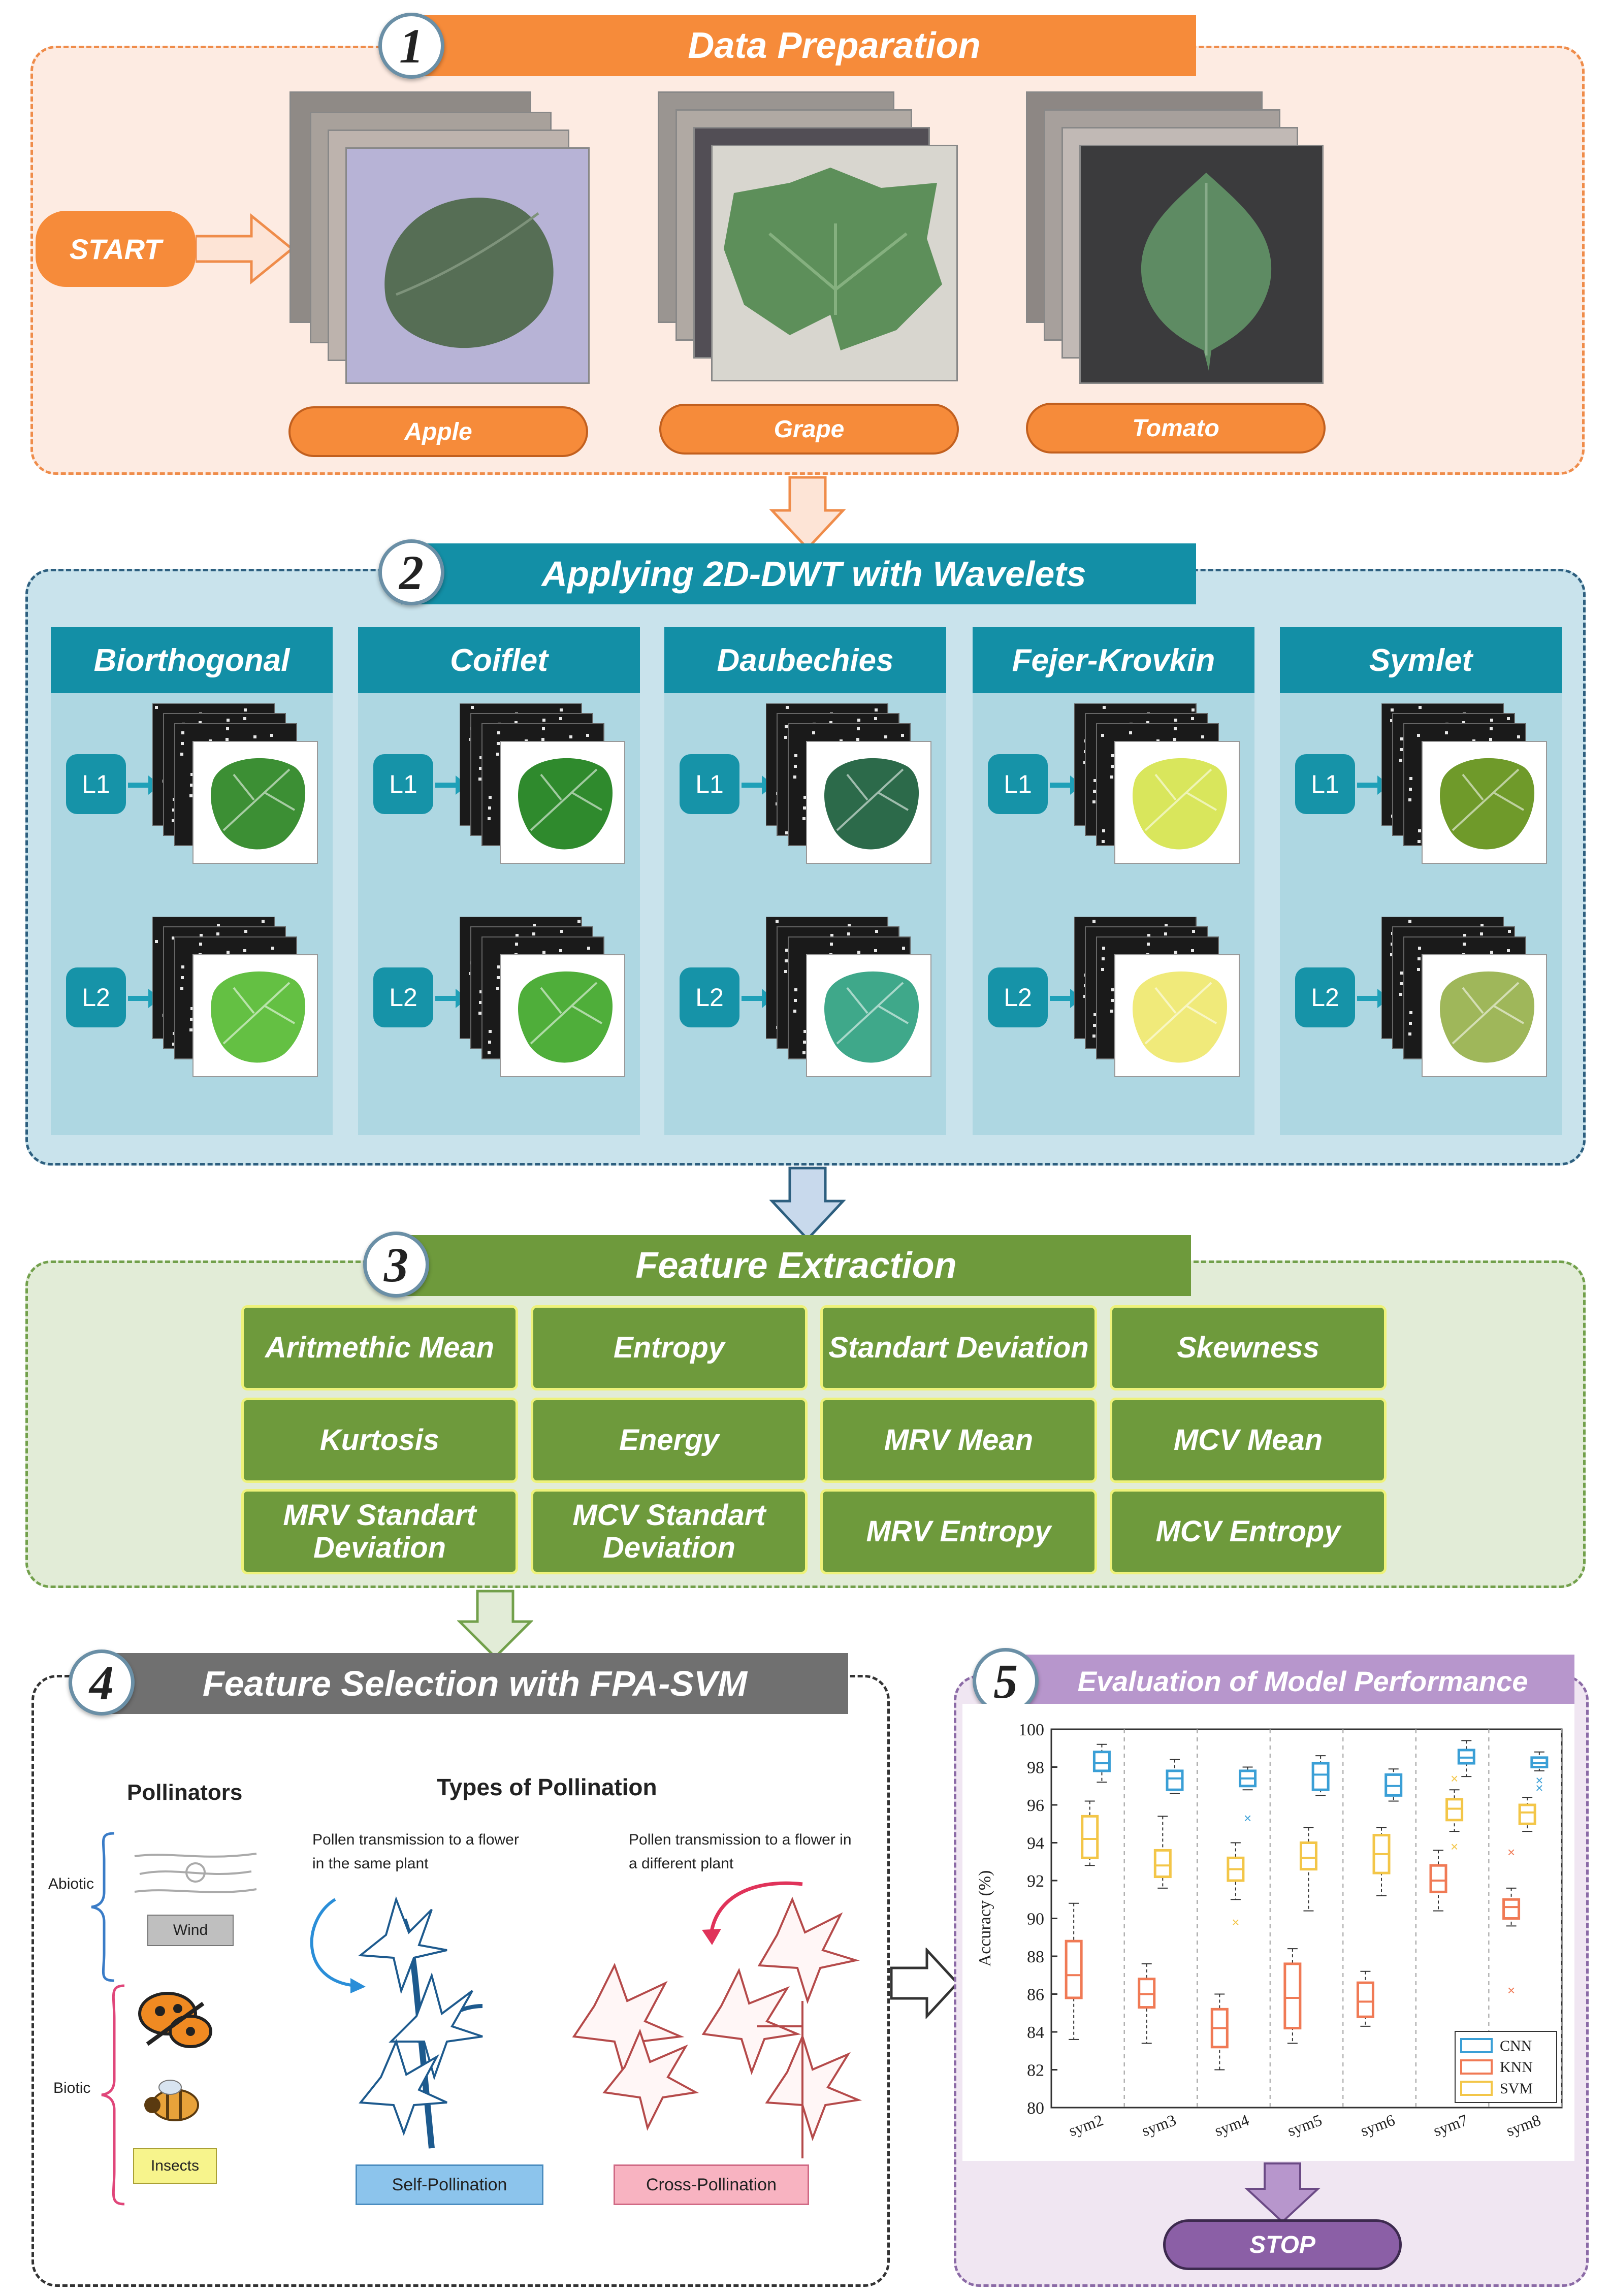 The height and width of the screenshot is (2296, 1610). What do you see at coordinates (116, 249) in the screenshot?
I see `start-node: START` at bounding box center [116, 249].